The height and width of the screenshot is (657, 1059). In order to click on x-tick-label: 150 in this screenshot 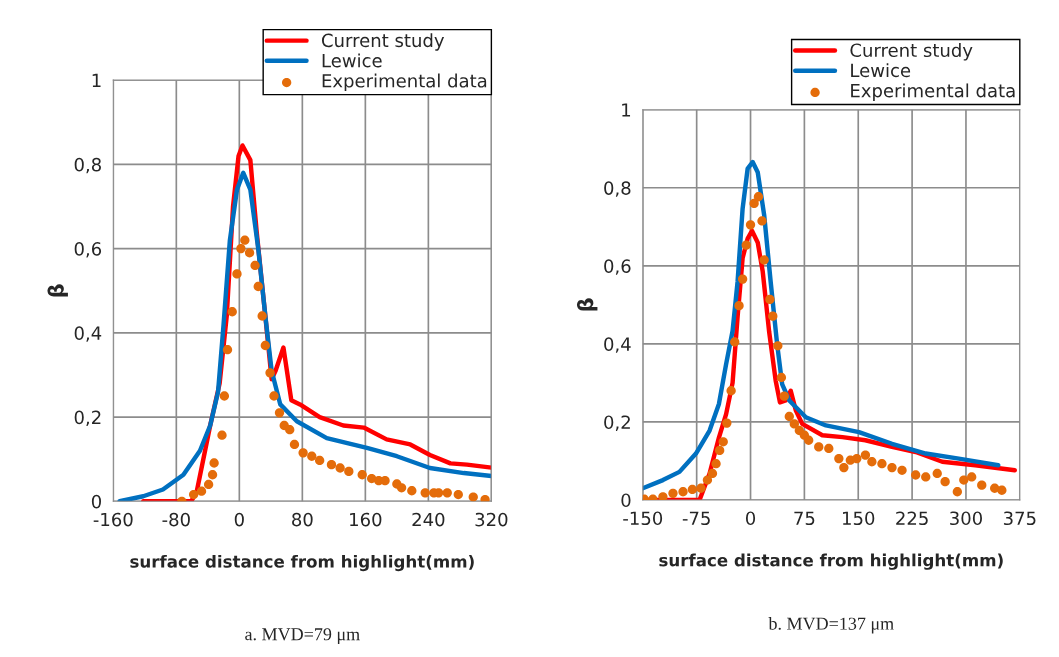, I will do `click(859, 518)`.